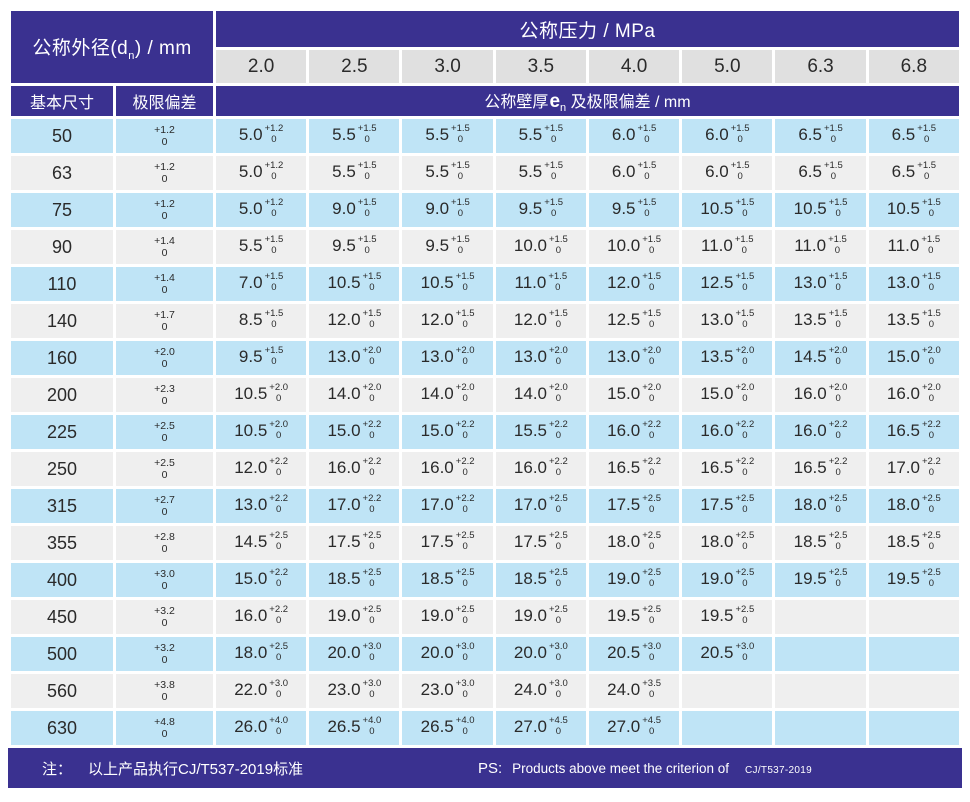 This screenshot has width=970, height=802. Describe the element at coordinates (261, 654) in the screenshot. I see `value-cell: 18.0 +2.5 0` at that location.